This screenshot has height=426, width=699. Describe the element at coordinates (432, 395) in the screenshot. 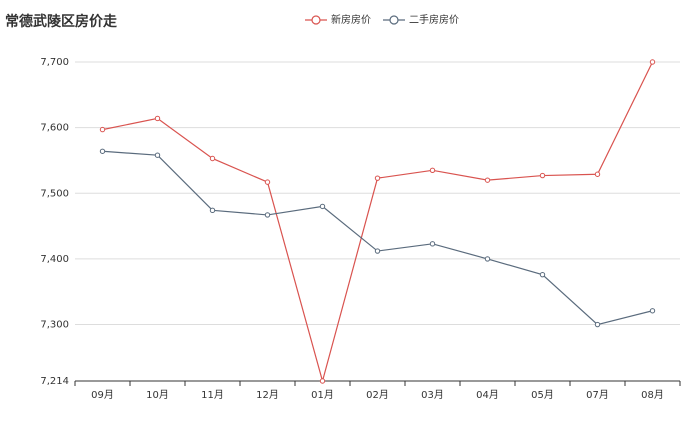

I see `x-tick-label: 03月` at that location.